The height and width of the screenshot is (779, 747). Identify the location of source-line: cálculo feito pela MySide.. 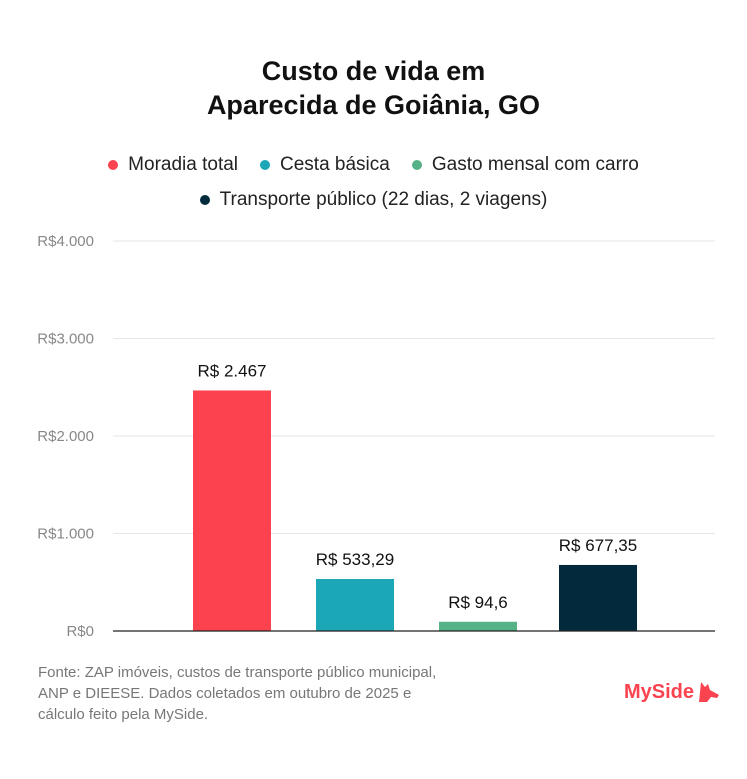
(123, 714).